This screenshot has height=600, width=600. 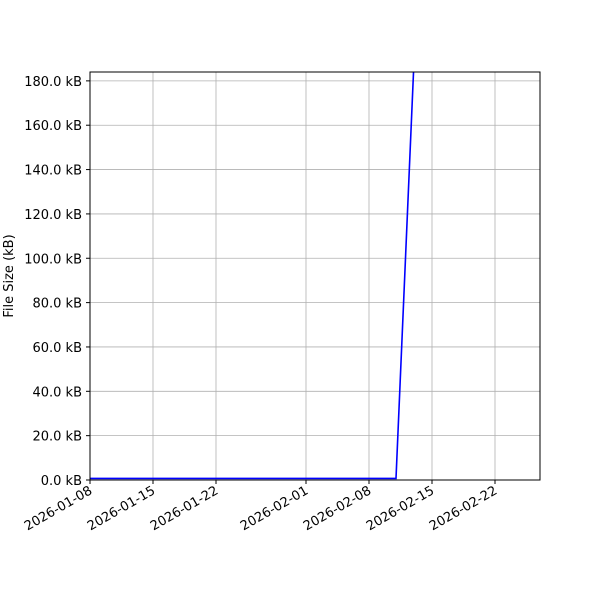 What do you see at coordinates (274, 508) in the screenshot?
I see `x-tick-label: 2026-02-01` at bounding box center [274, 508].